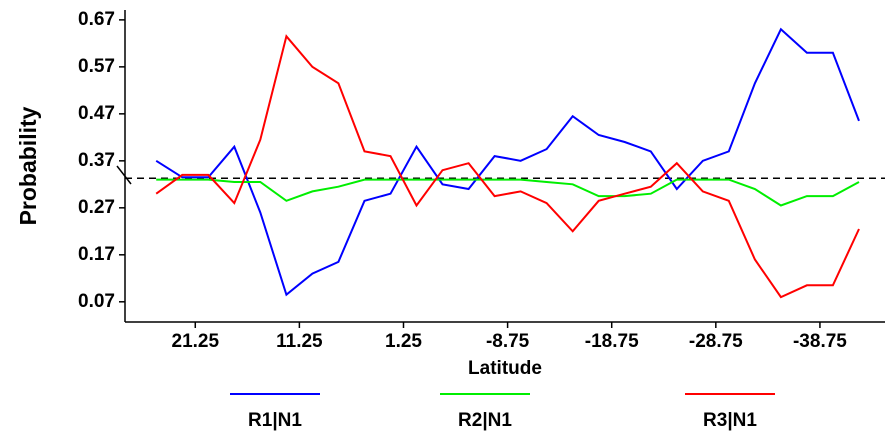 Image resolution: width=889 pixels, height=439 pixels. What do you see at coordinates (96, 254) in the screenshot?
I see `y-tick-label: 0.17` at bounding box center [96, 254].